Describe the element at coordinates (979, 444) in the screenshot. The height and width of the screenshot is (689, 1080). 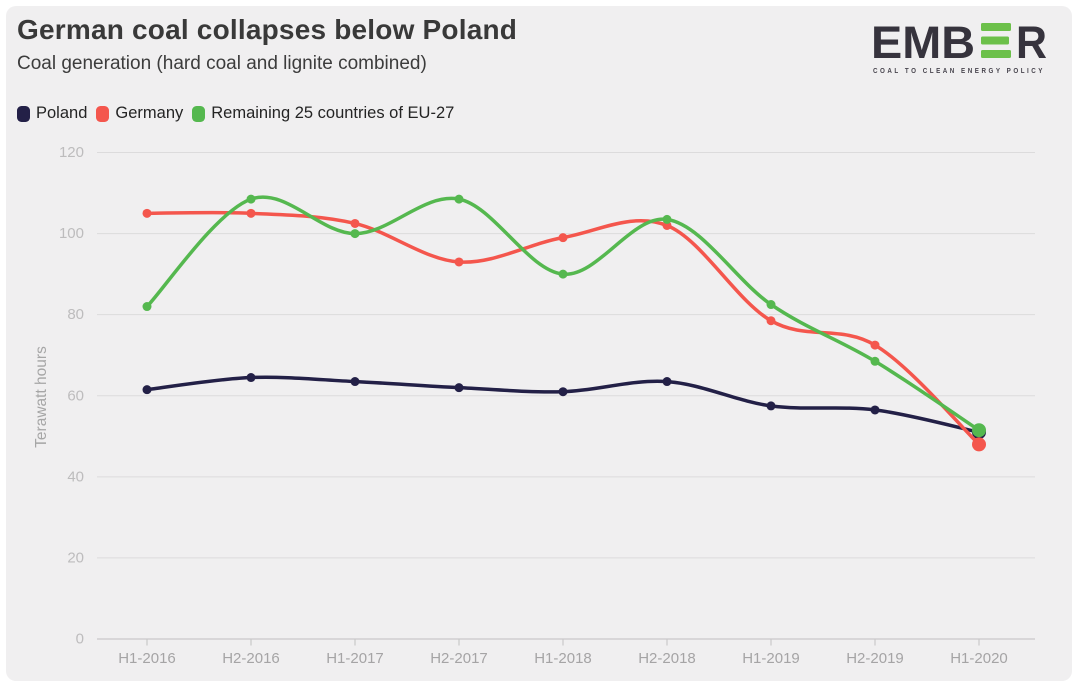
I see `series-dot-germany-h1-2020` at that location.